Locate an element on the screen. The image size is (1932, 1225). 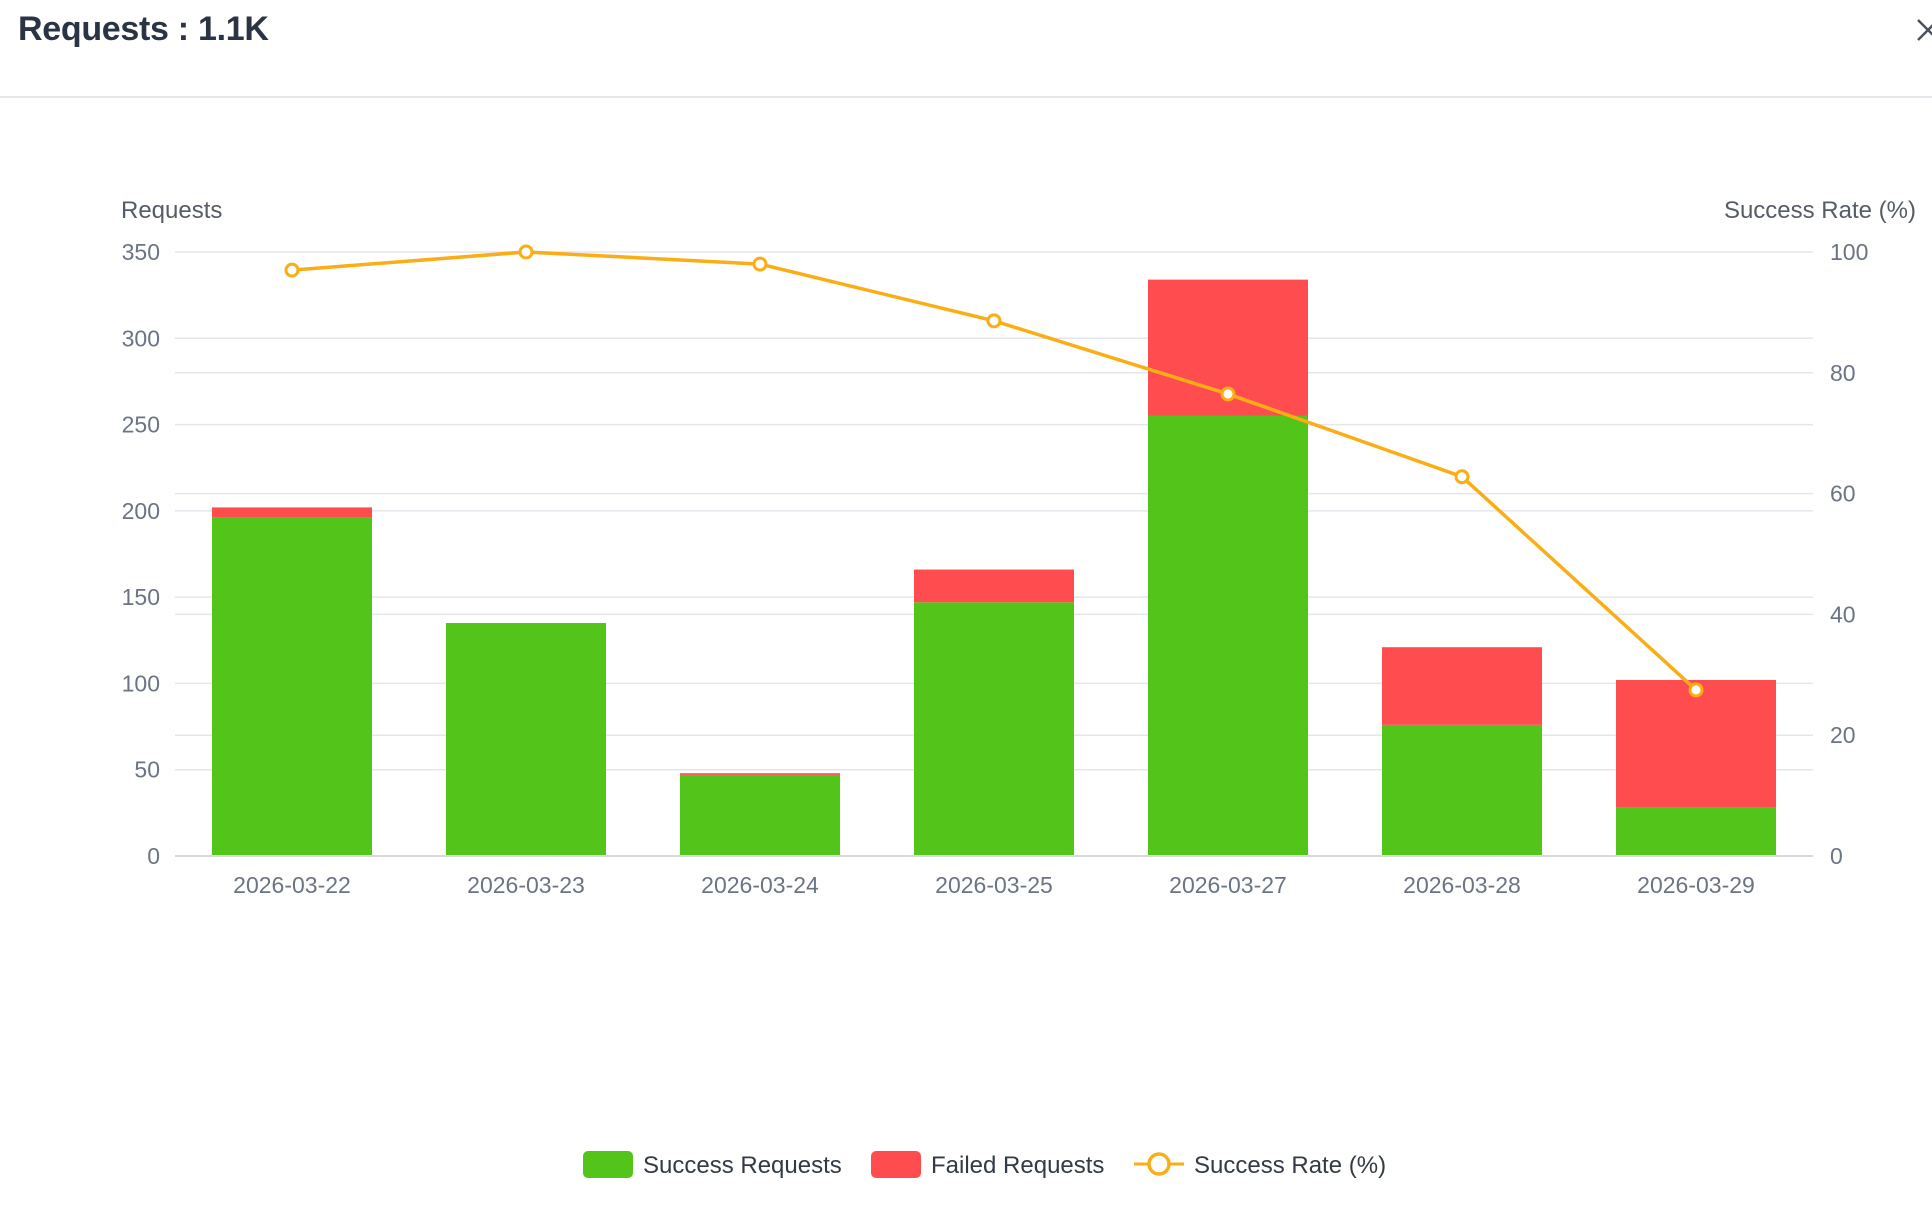
legend-swatch-rate-marker is located at coordinates (1159, 1164).